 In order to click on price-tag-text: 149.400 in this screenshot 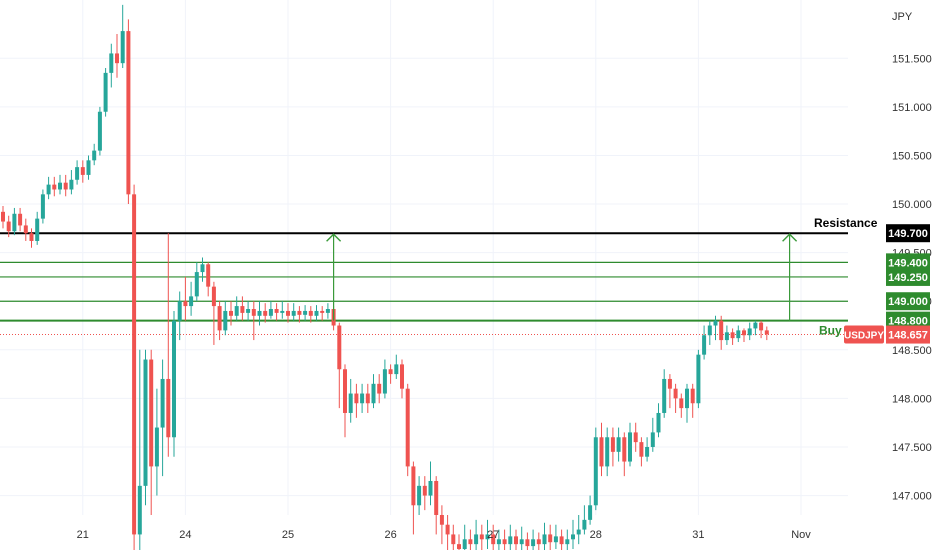, I will do `click(908, 263)`.